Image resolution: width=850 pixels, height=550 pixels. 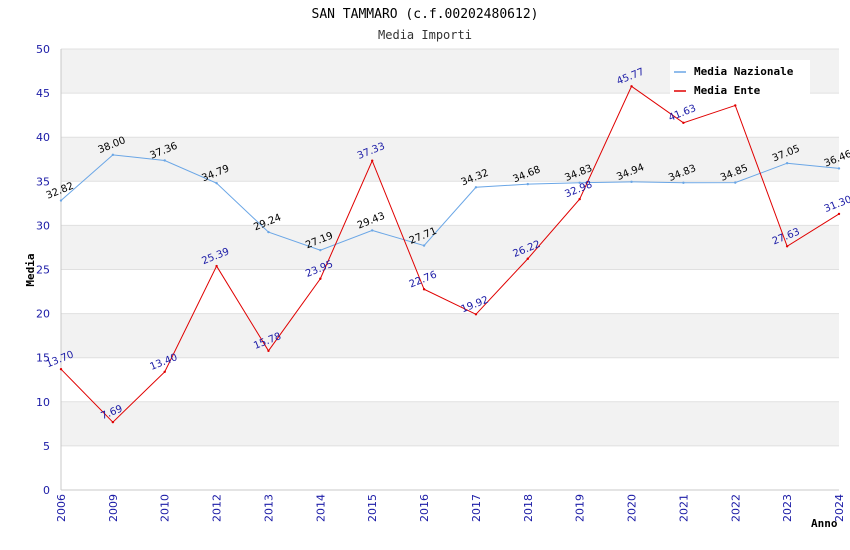 I want to click on data-point-media-ente-2012, so click(x=216, y=266).